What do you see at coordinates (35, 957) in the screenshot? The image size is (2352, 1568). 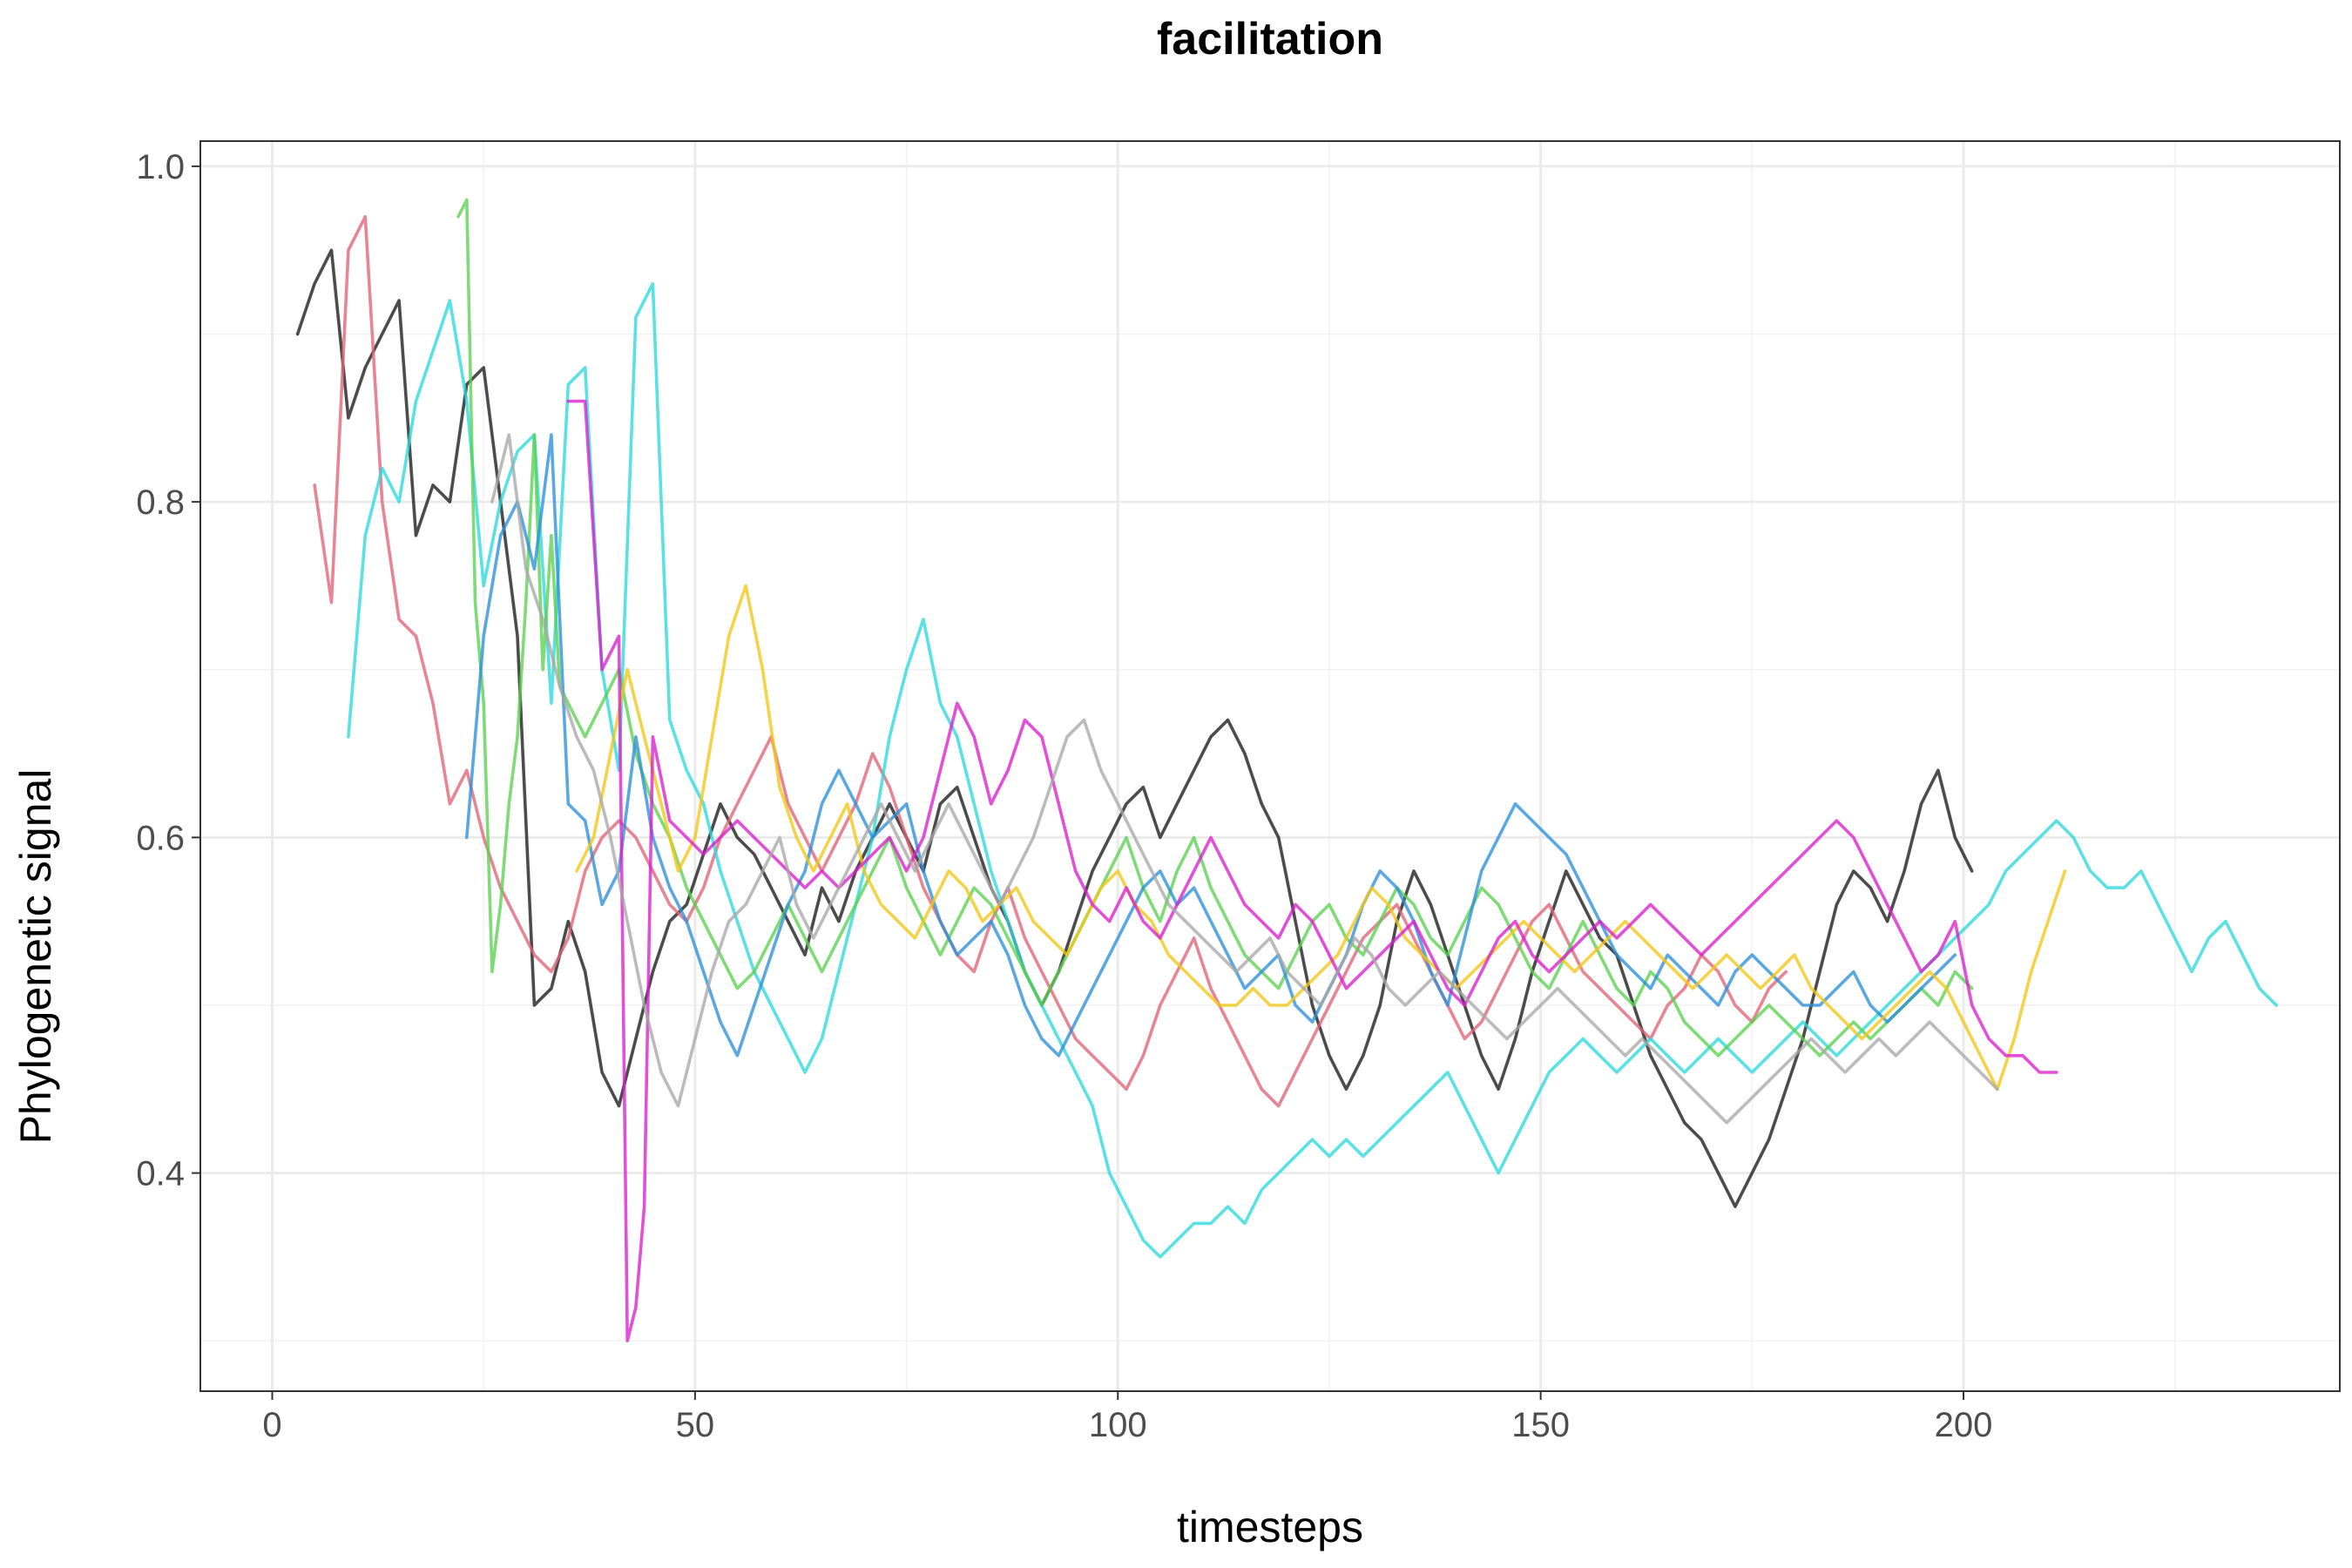 I see `y-axis-title: Phylogenetic signal` at bounding box center [35, 957].